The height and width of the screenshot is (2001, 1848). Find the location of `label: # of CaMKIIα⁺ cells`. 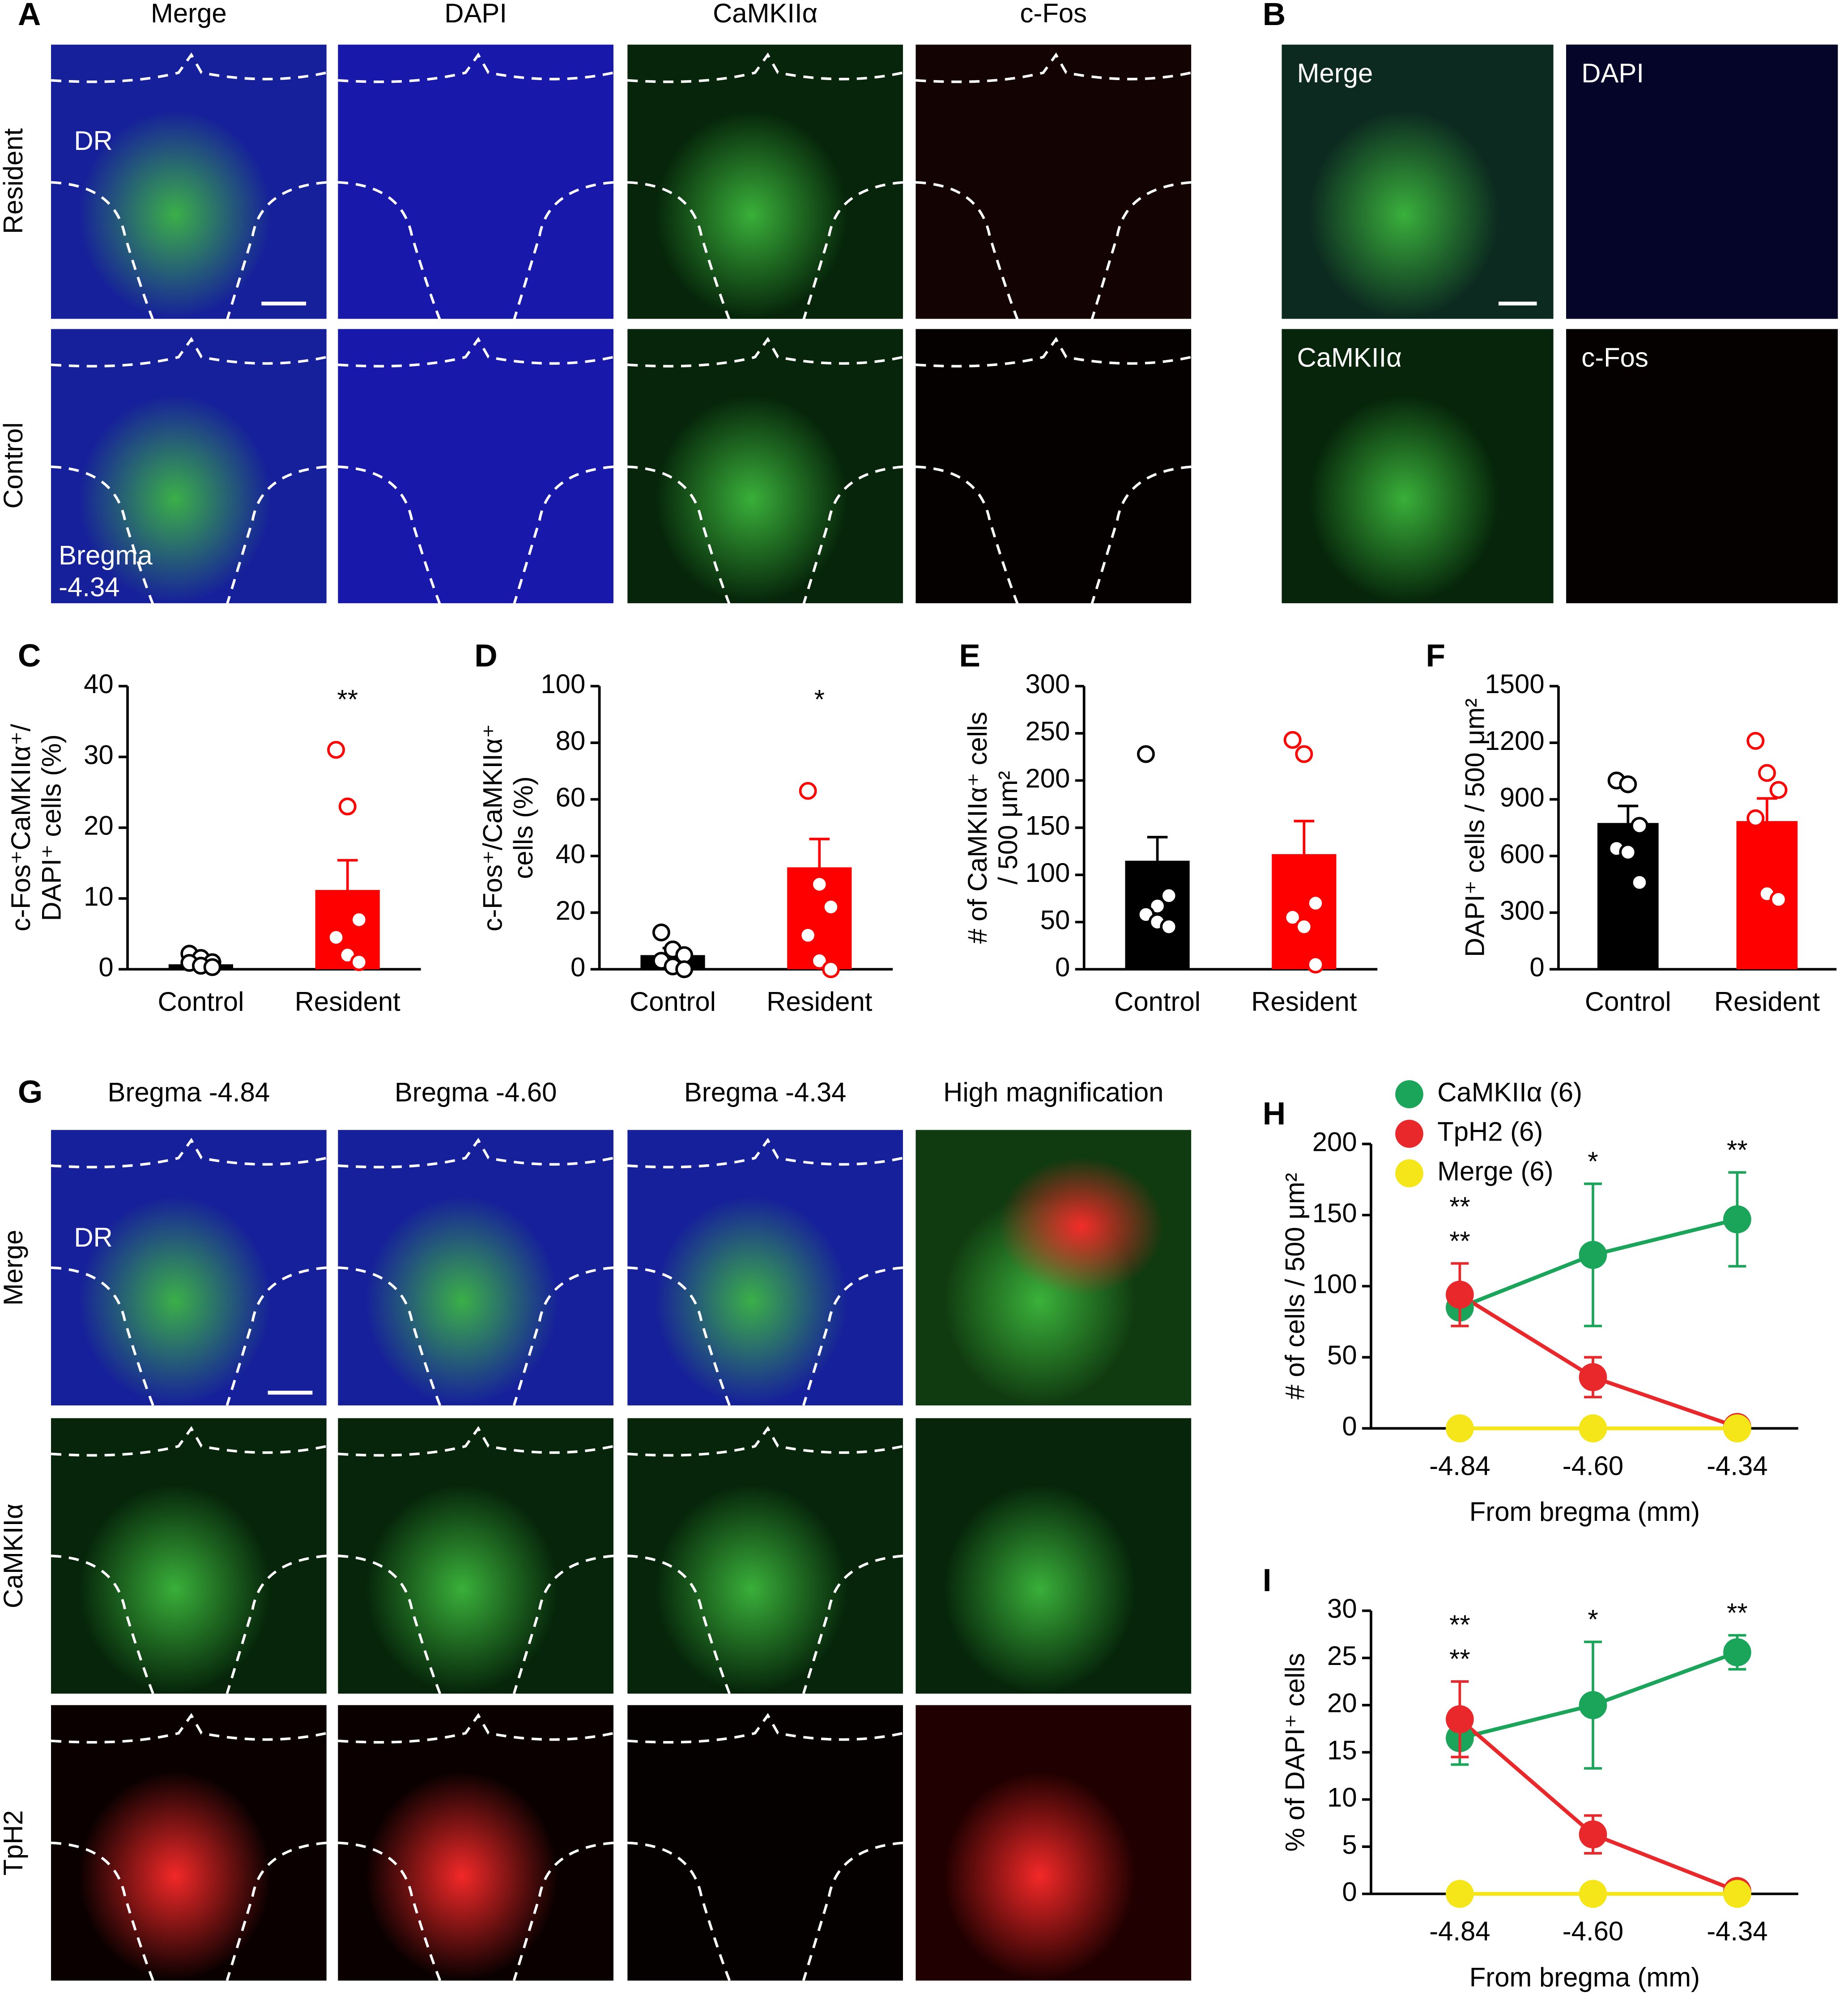

label: # of CaMKIIα⁺ cells is located at coordinates (977, 828).